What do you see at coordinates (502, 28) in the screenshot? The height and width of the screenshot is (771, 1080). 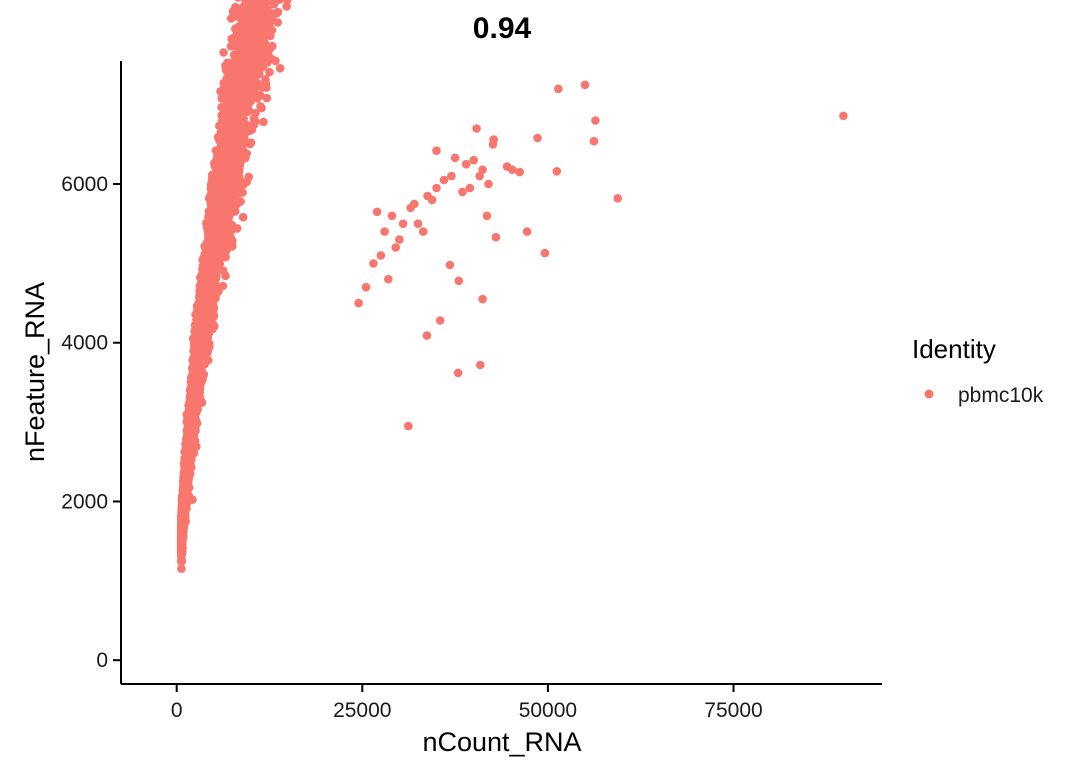 I see `chart-title: 0.94` at bounding box center [502, 28].